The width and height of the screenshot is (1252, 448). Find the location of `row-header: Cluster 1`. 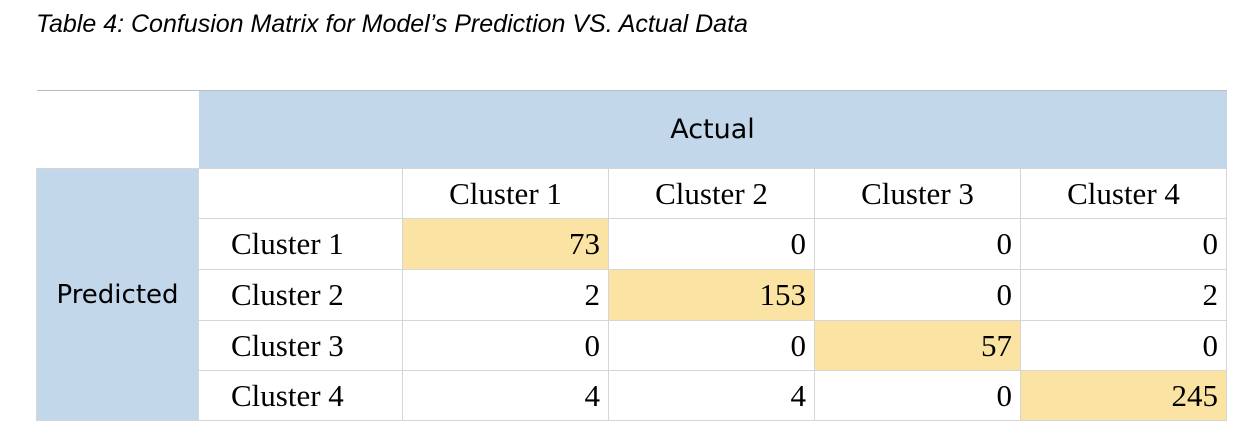

row-header: Cluster 1 is located at coordinates (300, 244).